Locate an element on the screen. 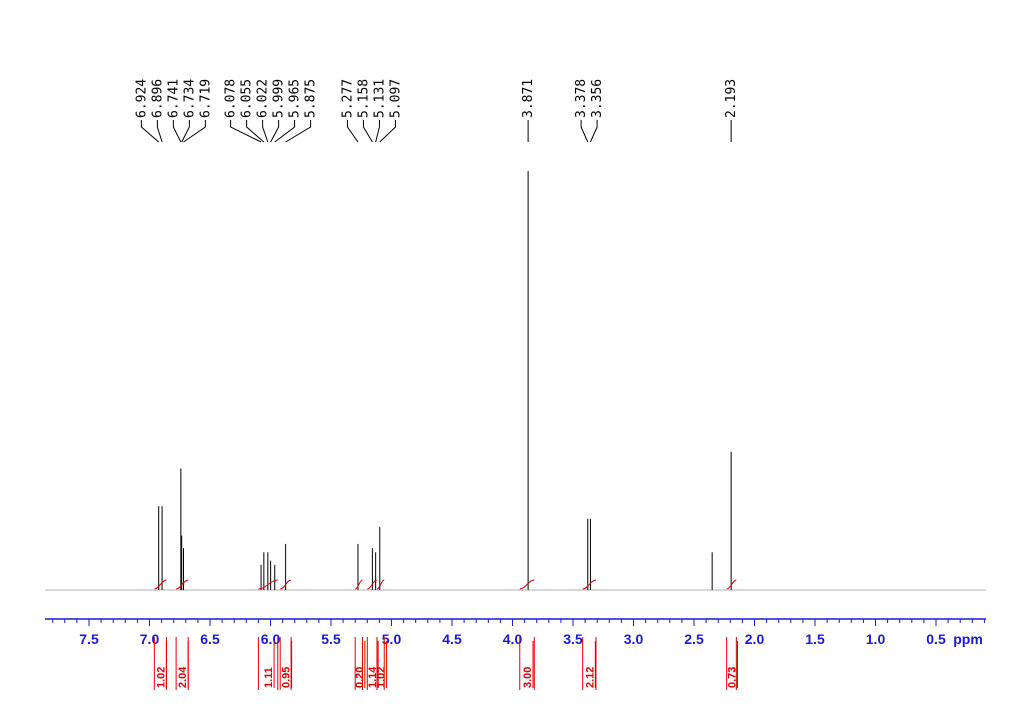 Image resolution: width=1024 pixels, height=711 pixels. peak-label: 3.871 is located at coordinates (528, 98).